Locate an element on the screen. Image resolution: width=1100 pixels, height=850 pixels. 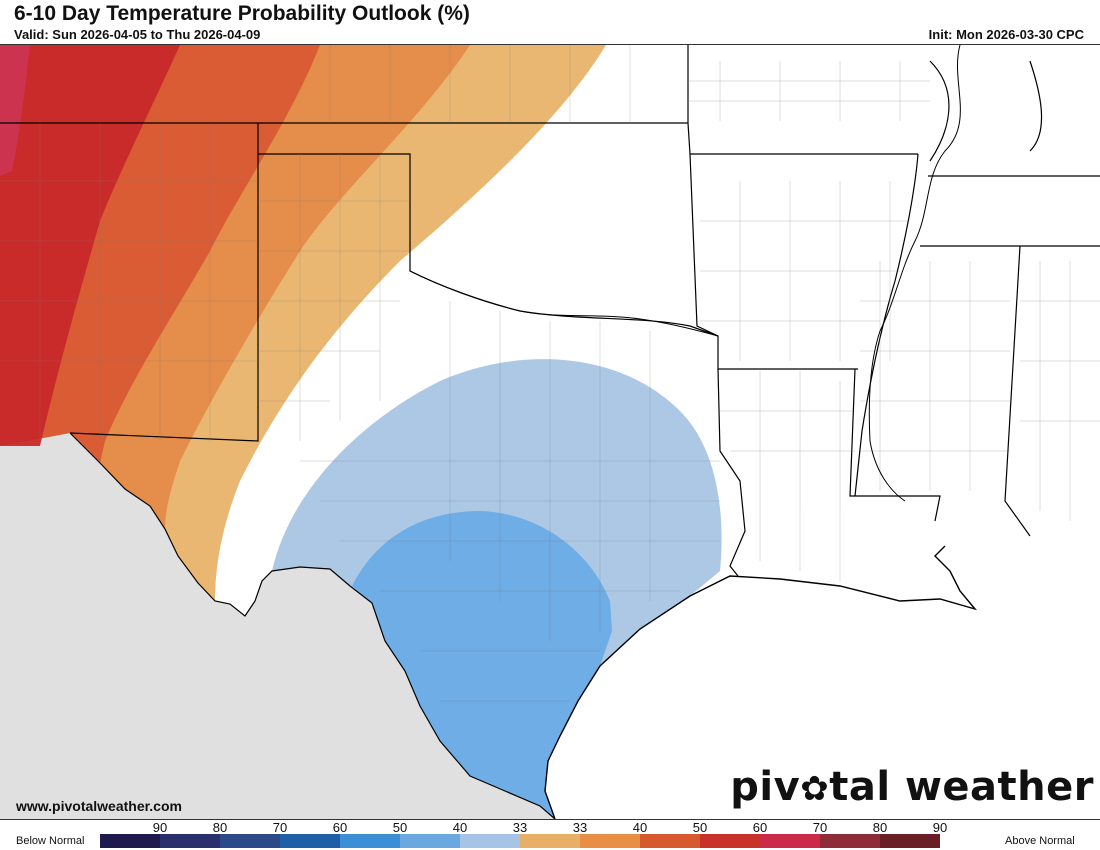
mississippi-river is located at coordinates (914, 273).